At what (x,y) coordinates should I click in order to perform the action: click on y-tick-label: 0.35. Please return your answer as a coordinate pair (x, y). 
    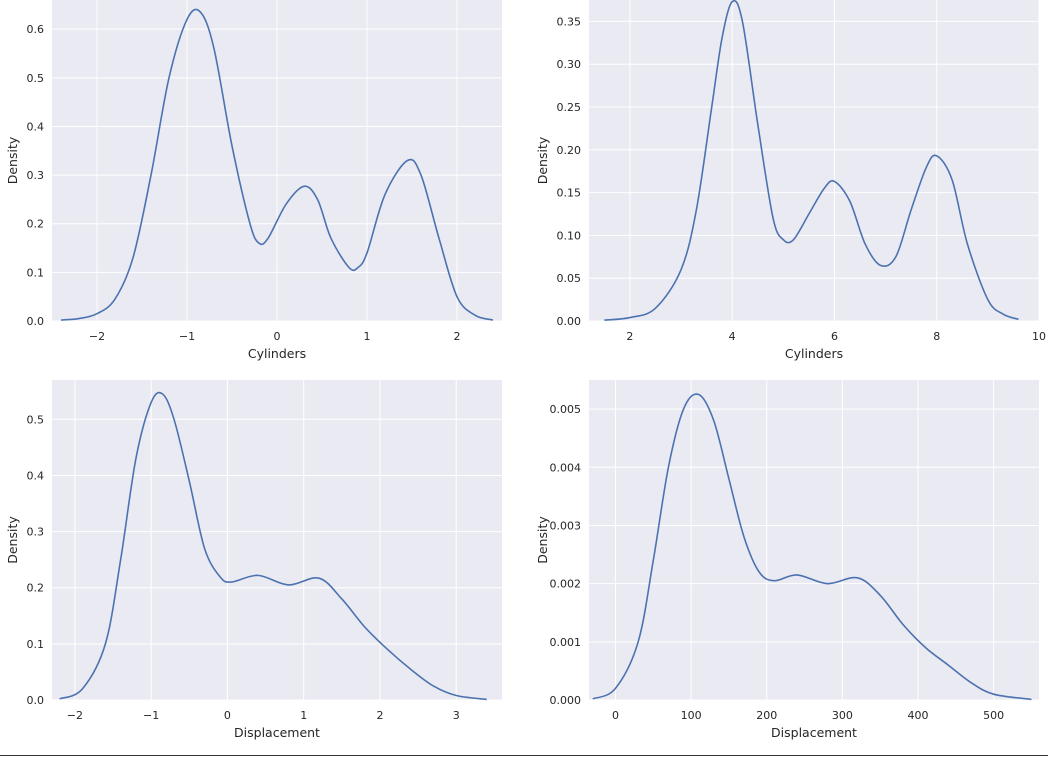
    Looking at the image, I should click on (569, 21).